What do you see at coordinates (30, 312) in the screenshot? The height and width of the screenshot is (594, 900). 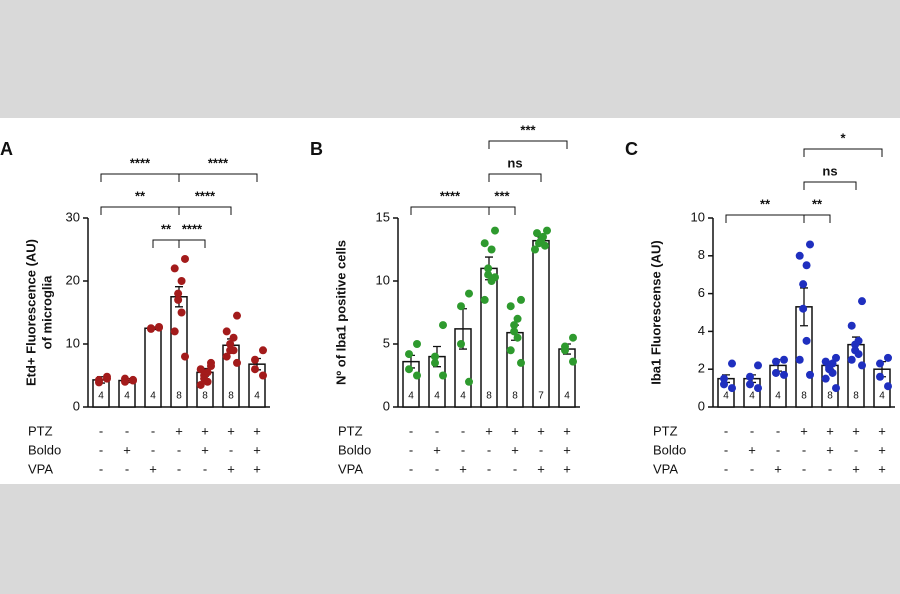 I see `y-axis-label: Etd+ Fluorescence (AU)` at bounding box center [30, 312].